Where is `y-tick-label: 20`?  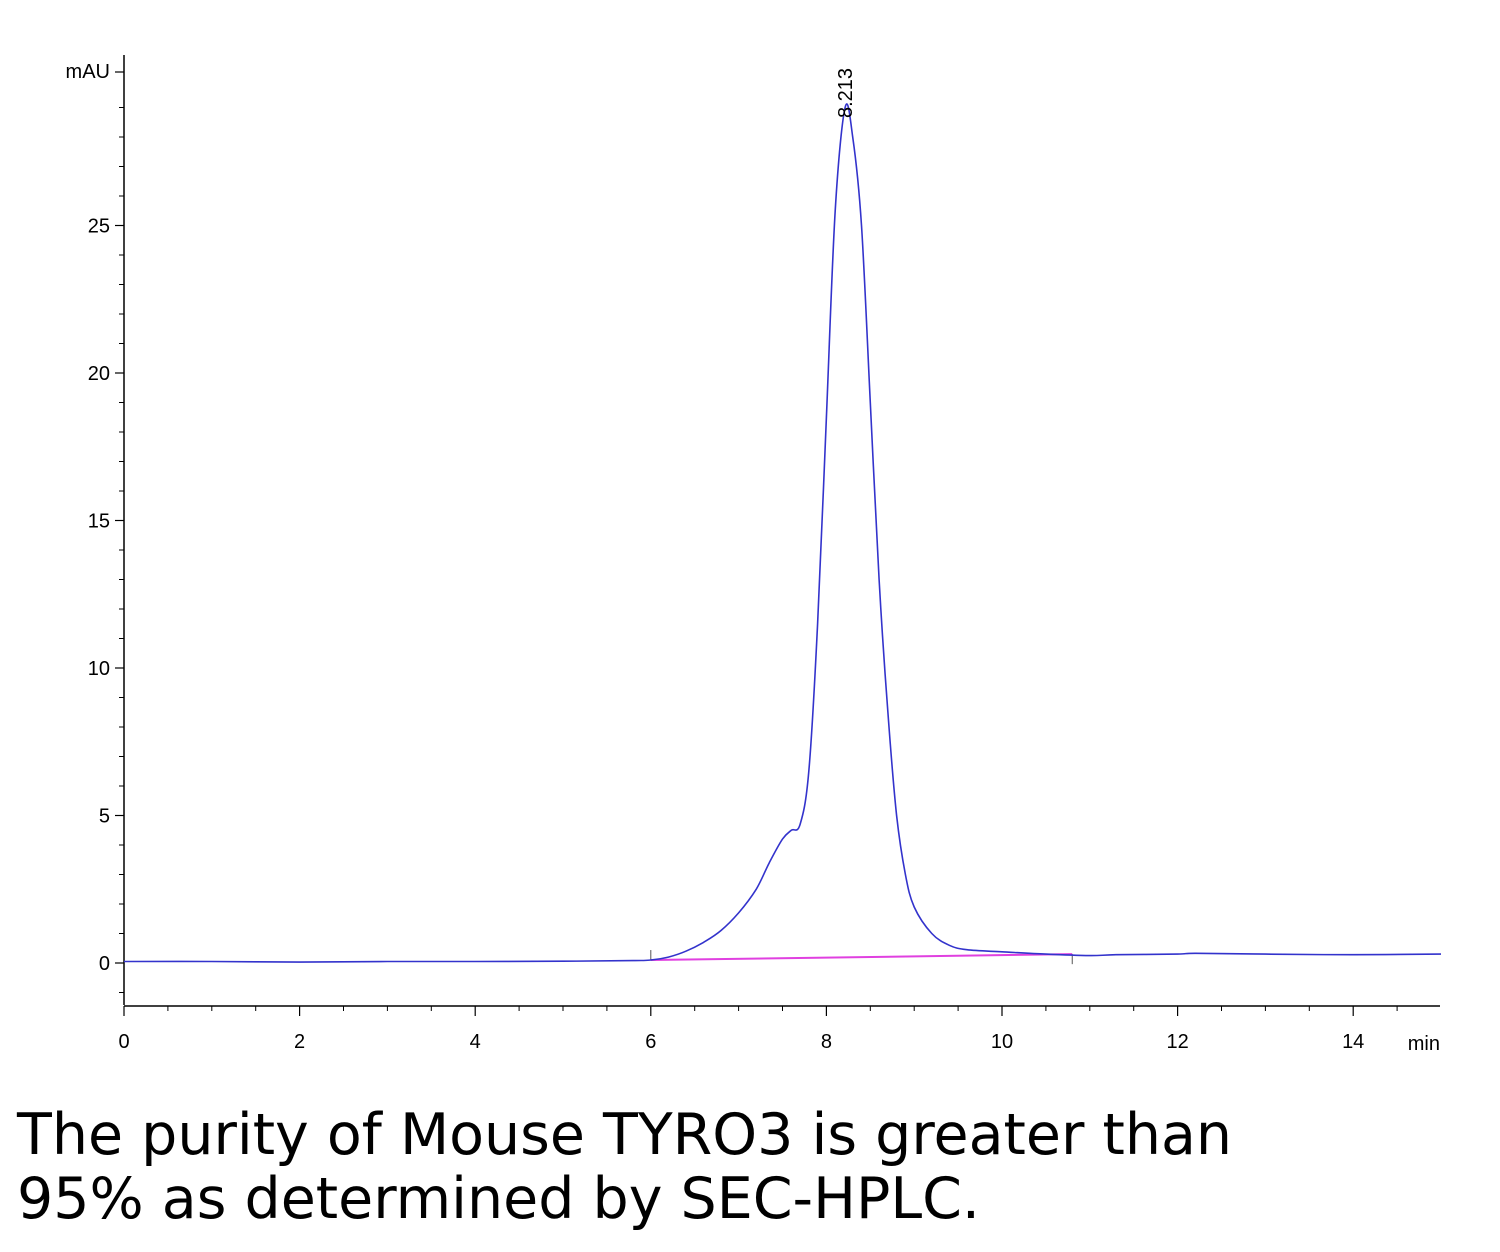 y-tick-label: 20 is located at coordinates (99, 374).